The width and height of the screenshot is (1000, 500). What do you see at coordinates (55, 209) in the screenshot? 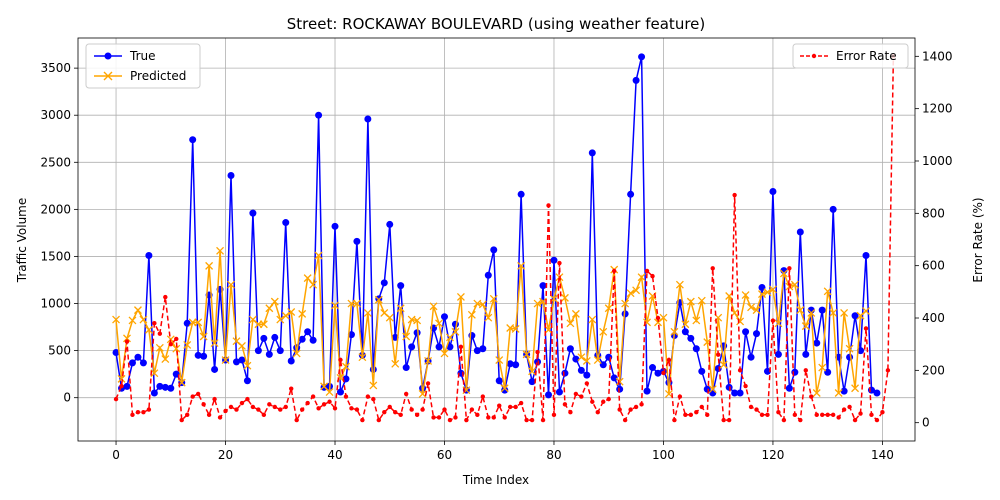
I see `y-left-tick-label: 2000` at bounding box center [55, 209].